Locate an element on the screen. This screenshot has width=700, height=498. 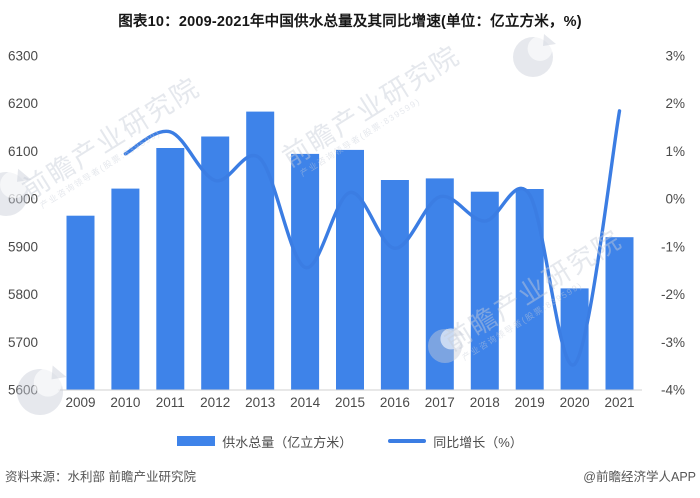
chart-title: 图表10：2009-2021年中国供水总量及其同比增速(单位：亿立方米，%) is located at coordinates (350, 22).